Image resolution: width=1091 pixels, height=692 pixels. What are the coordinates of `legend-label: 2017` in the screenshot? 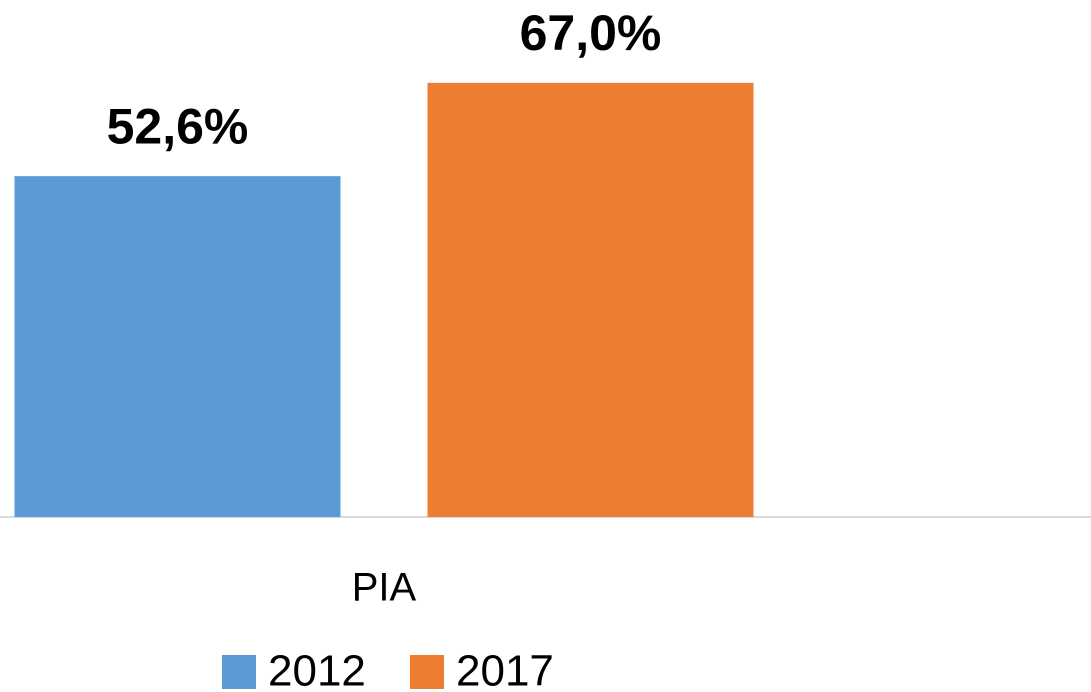 It's located at (505, 669).